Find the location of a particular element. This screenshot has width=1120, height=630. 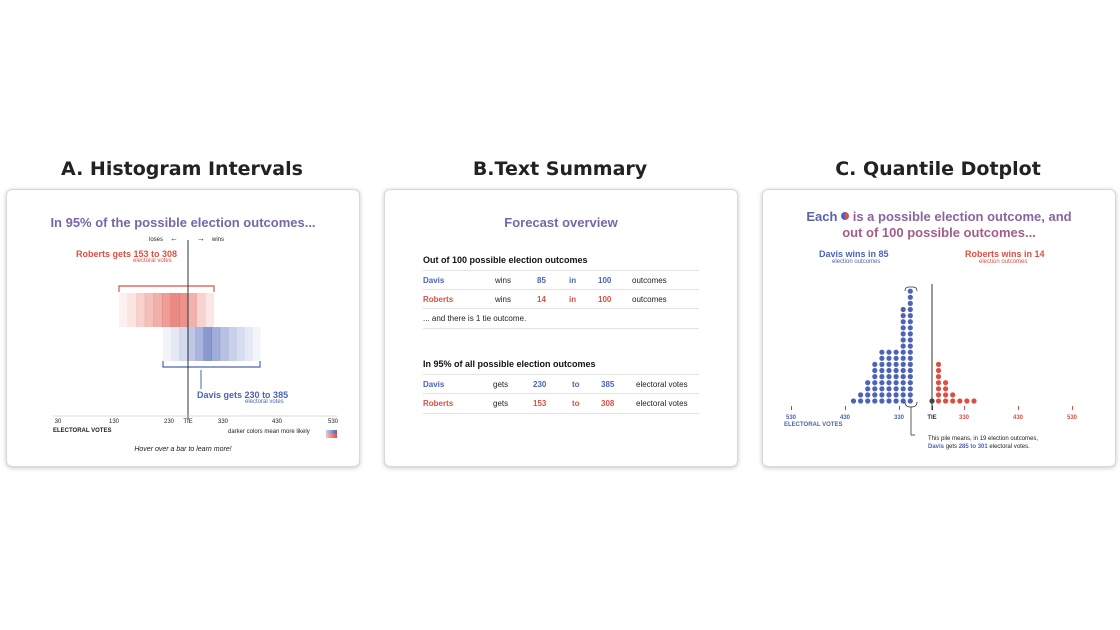

heading-dot-icon is located at coordinates (845, 216).